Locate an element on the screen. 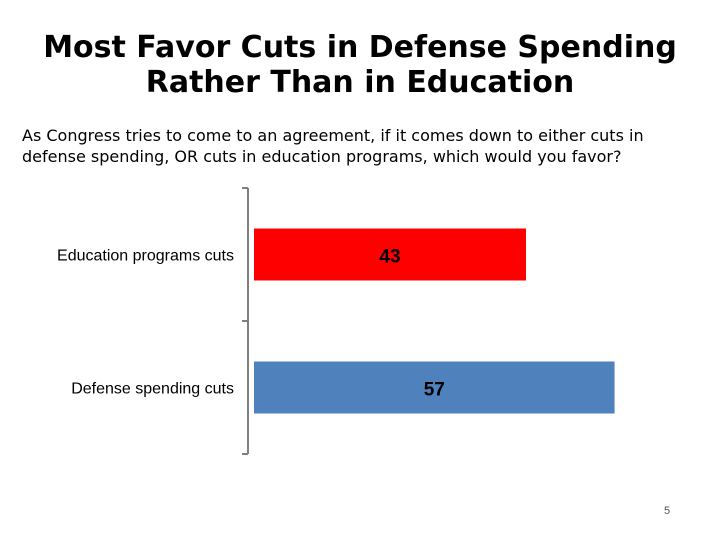 This screenshot has height=540, width=720. slide-title-line-1: Most Favor Cuts in Defense Spending is located at coordinates (360, 47).